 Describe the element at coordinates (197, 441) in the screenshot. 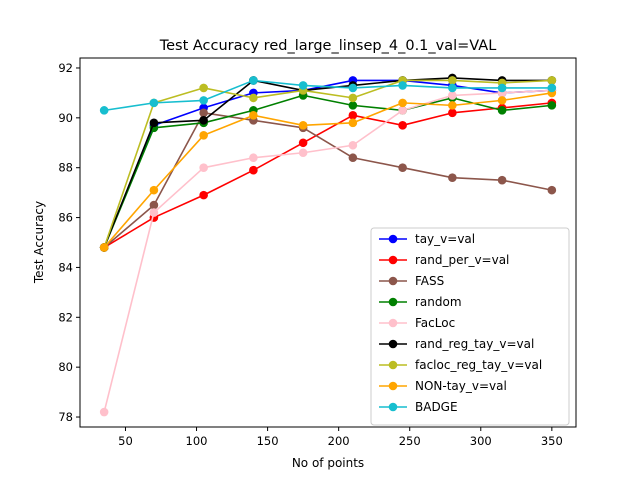

I see `x-tick-label: 100` at that location.